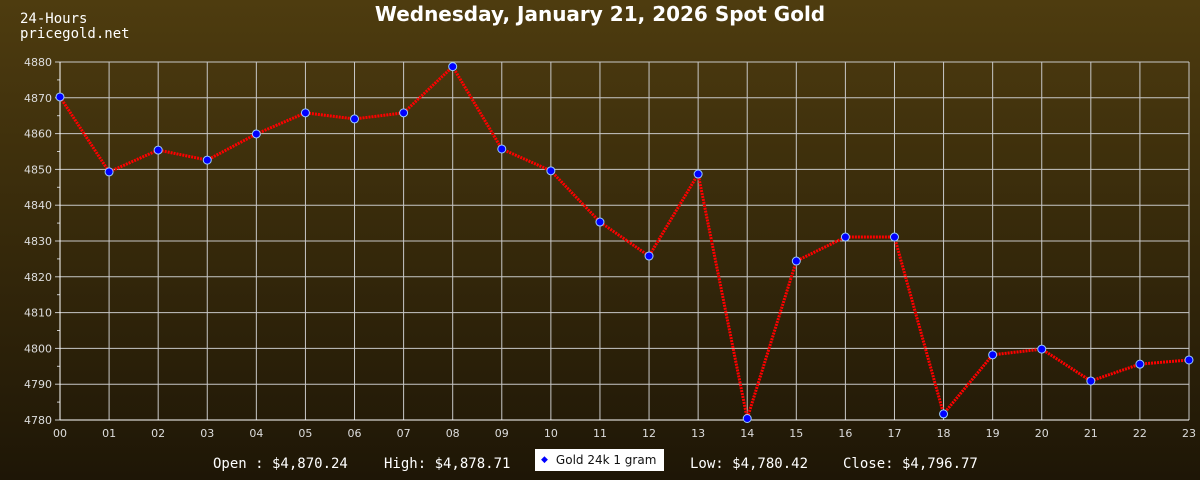  Describe the element at coordinates (38, 241) in the screenshot. I see `y-tick-label: 4830` at that location.